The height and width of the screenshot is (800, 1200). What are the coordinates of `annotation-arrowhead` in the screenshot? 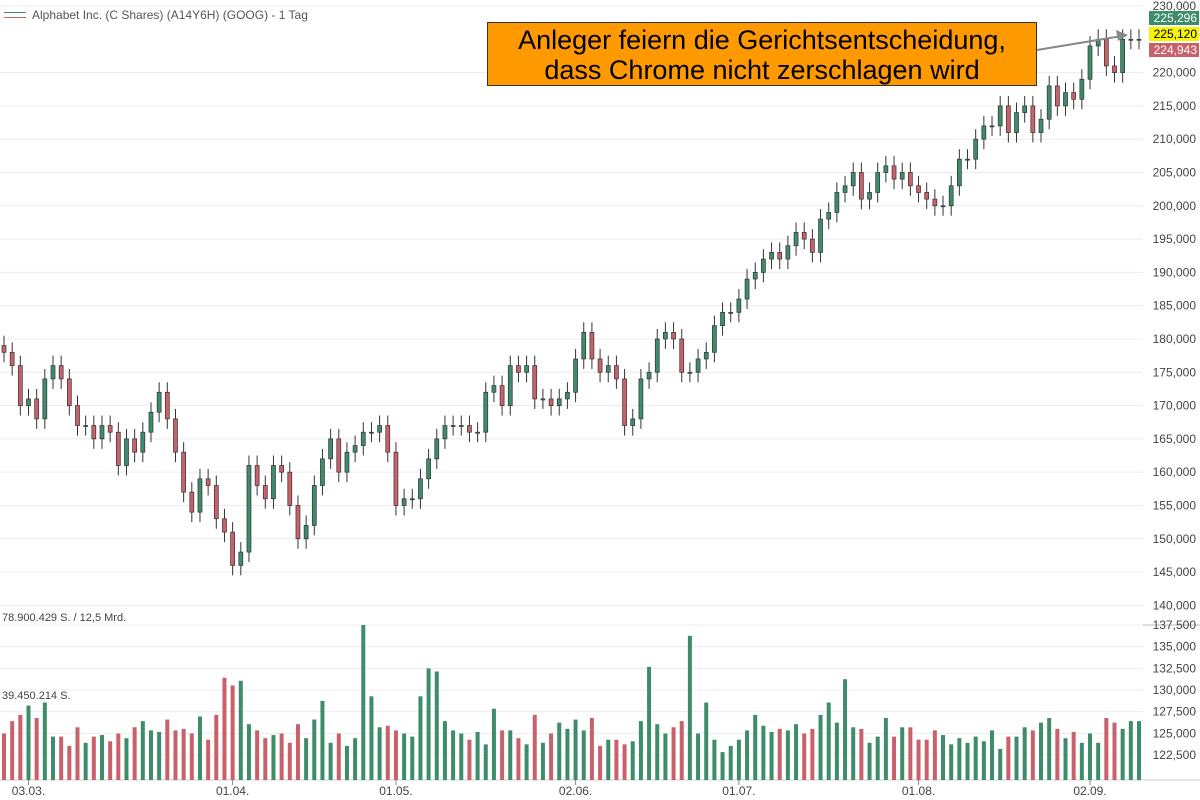 It's located at (1122, 35).